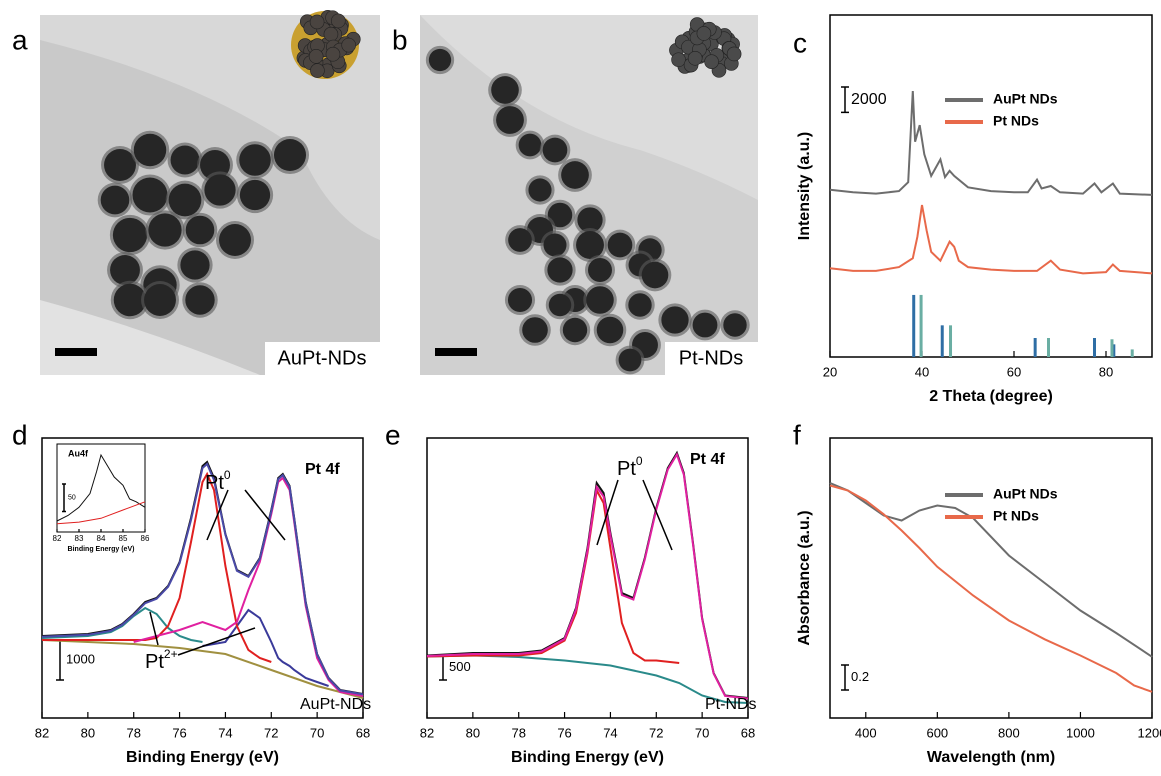 The width and height of the screenshot is (1161, 776). I want to click on x-tick-label: 74, so click(610, 732).